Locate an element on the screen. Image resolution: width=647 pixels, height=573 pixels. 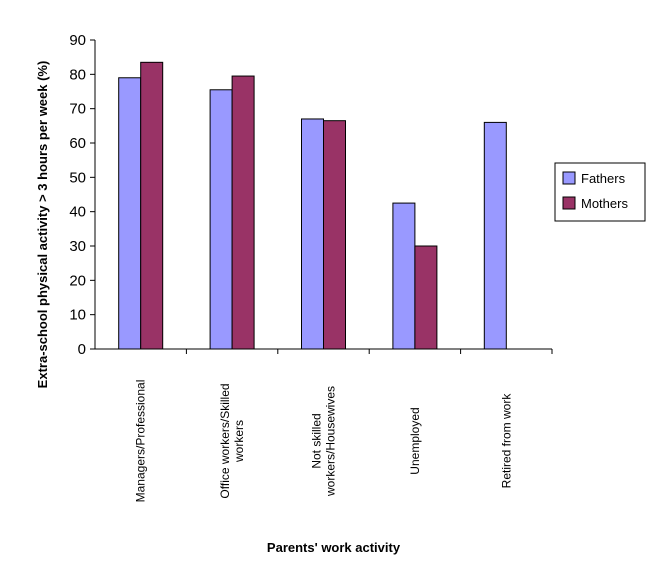
y-tick-label: 50 is located at coordinates (77, 177).